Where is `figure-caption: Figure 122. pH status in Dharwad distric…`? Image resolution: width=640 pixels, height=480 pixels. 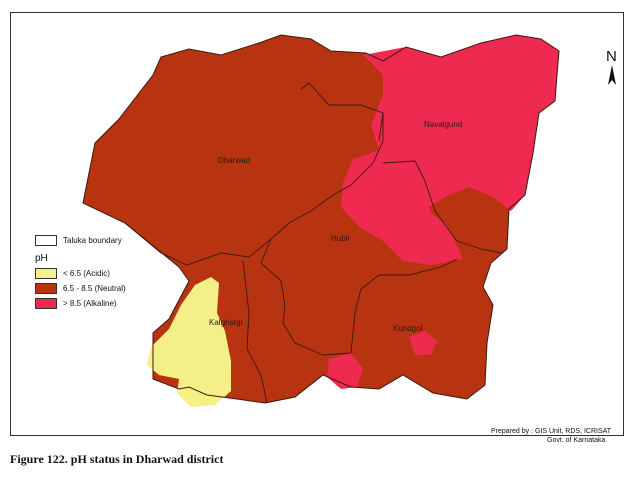
figure-caption: Figure 122. pH status in Dharwad distric… is located at coordinates (117, 459).